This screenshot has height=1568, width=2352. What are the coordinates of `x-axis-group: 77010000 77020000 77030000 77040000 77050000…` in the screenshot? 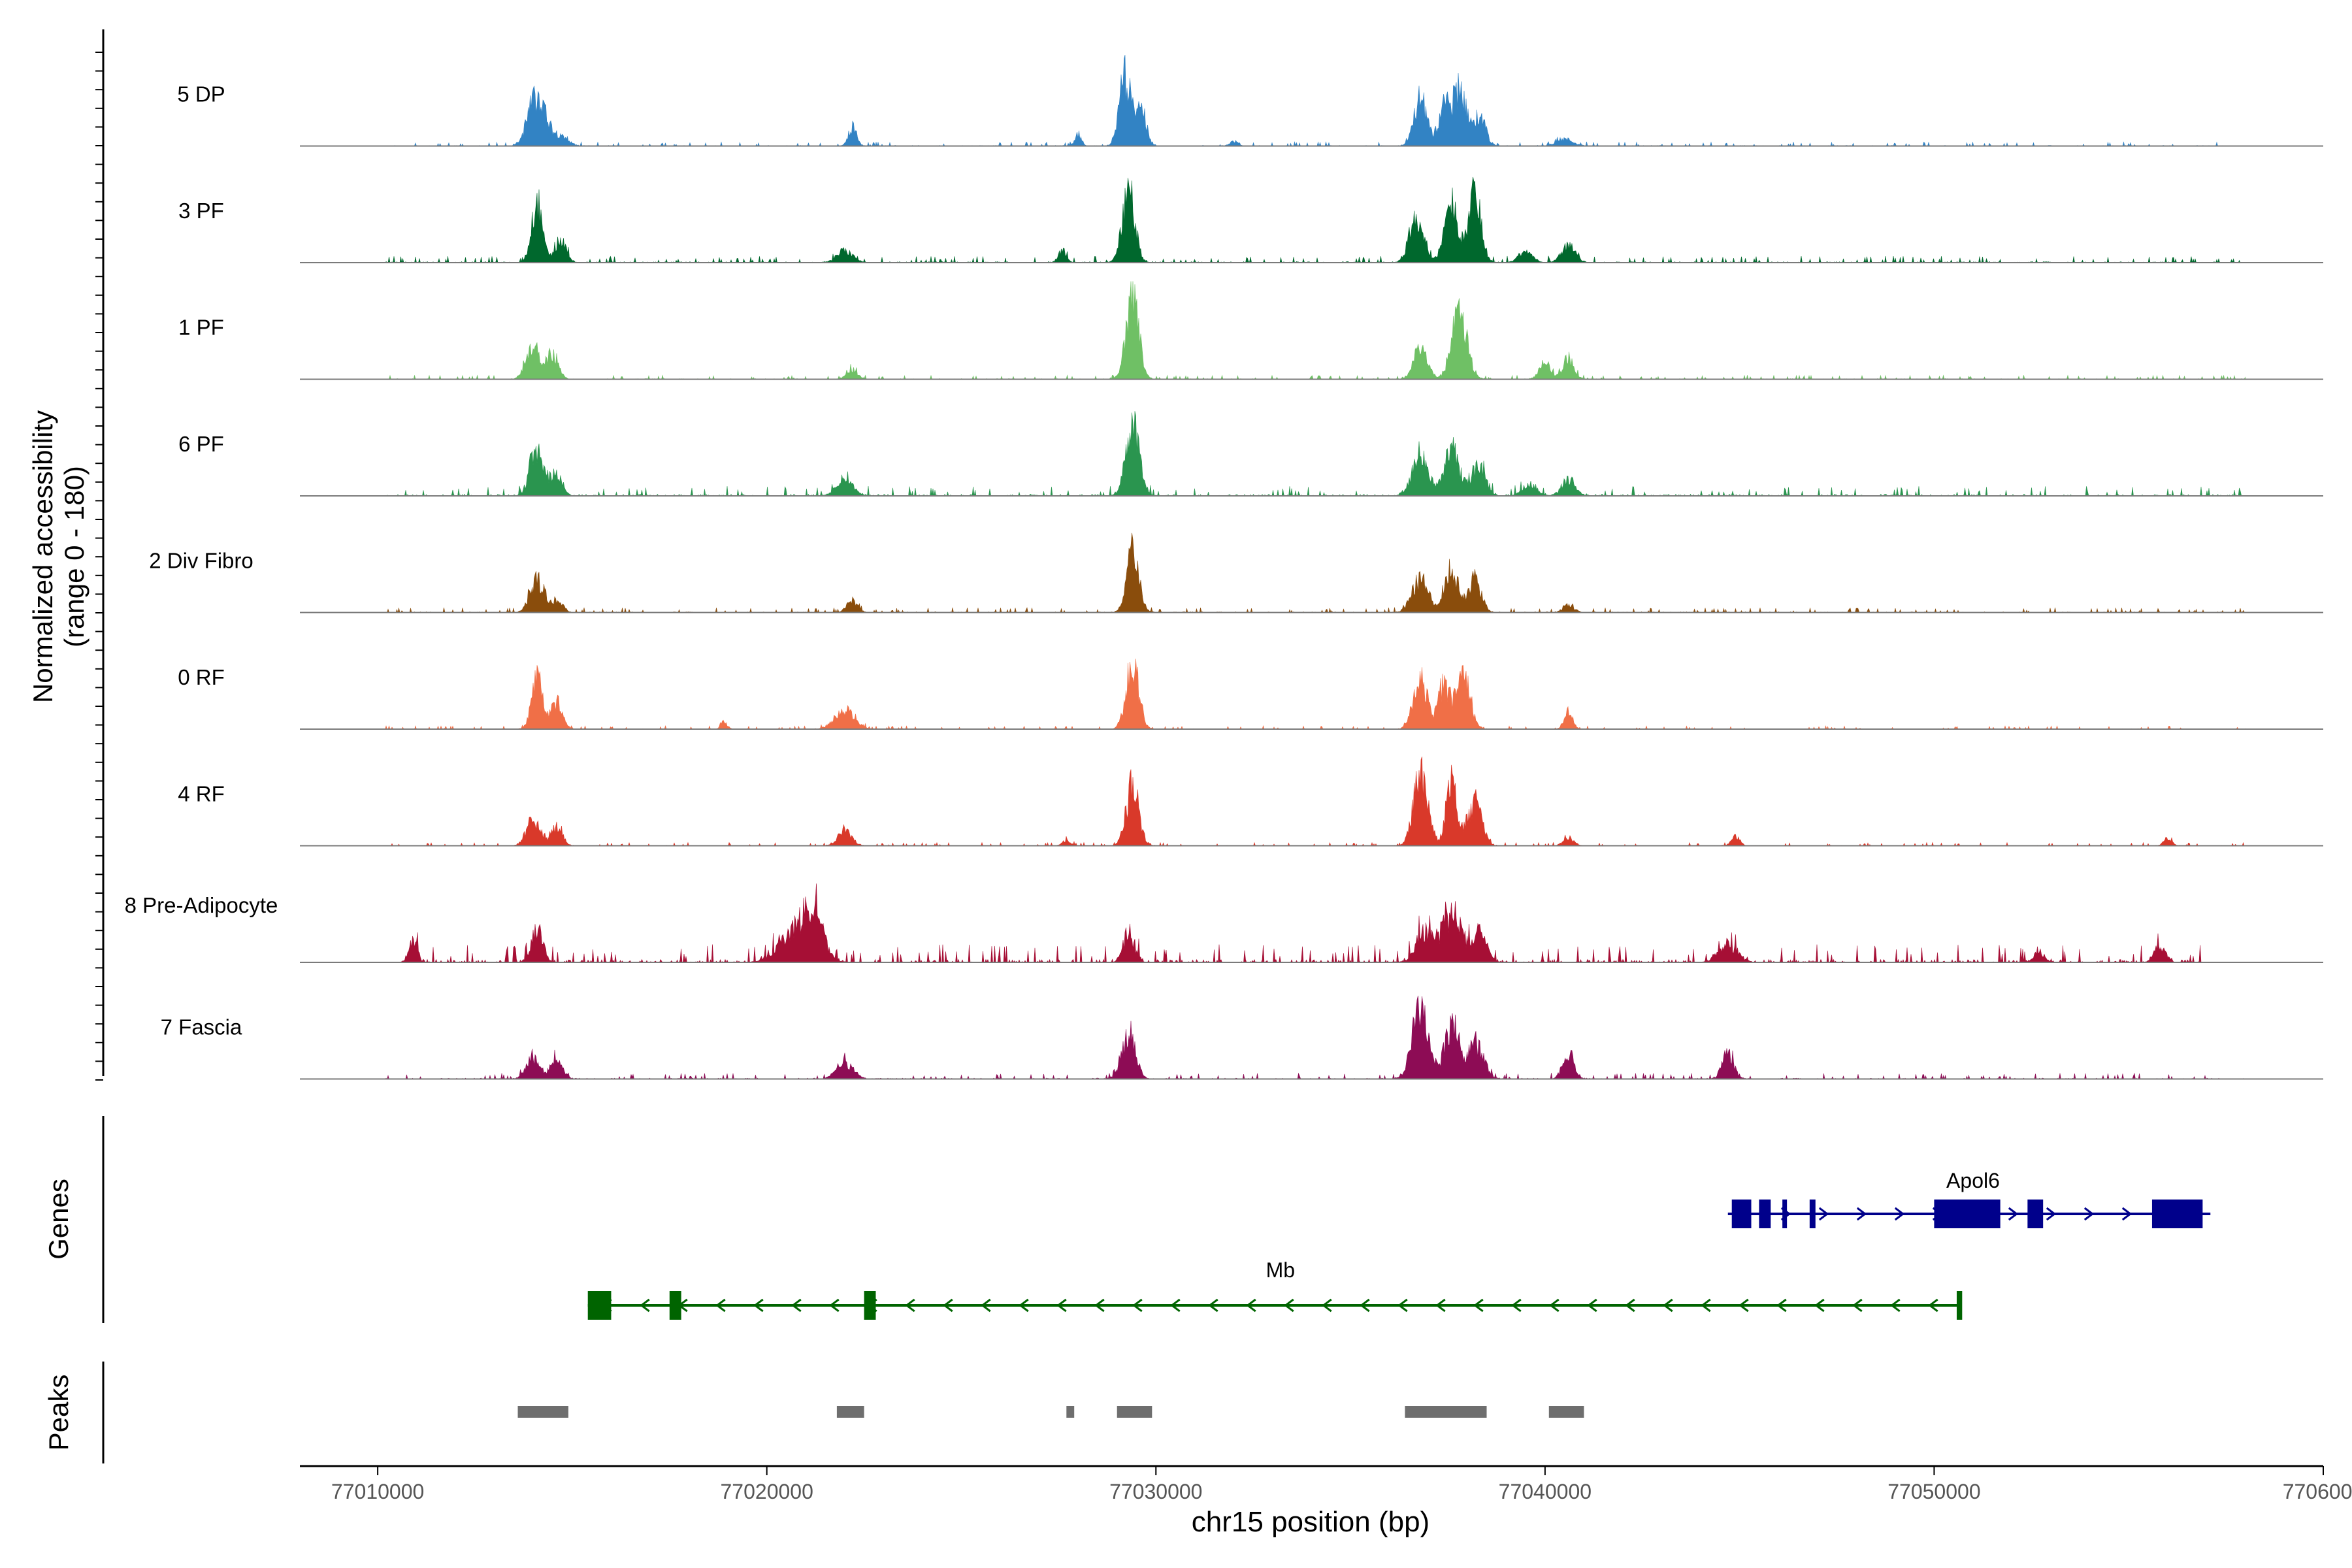 It's located at (1326, 1501).